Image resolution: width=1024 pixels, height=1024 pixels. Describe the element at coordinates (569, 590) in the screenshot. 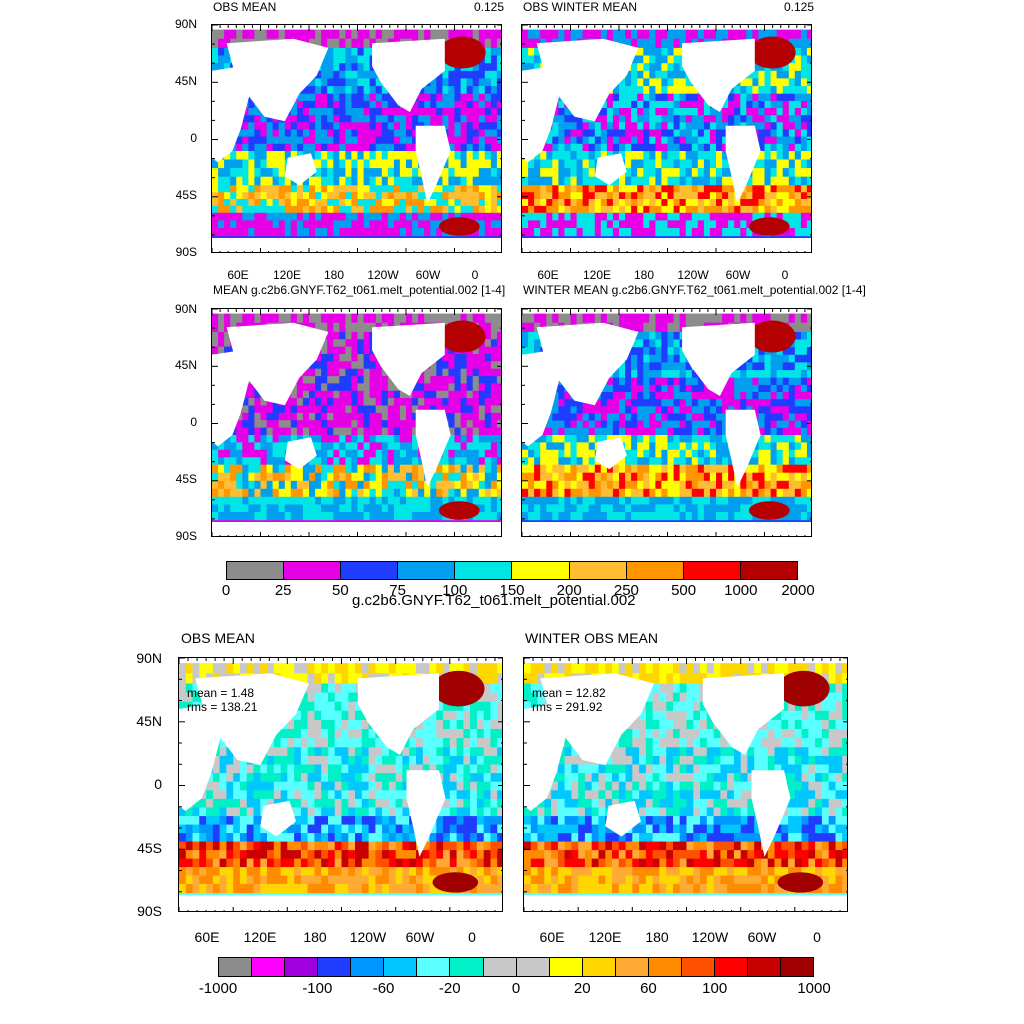

I see `colorbar-label: 200` at that location.